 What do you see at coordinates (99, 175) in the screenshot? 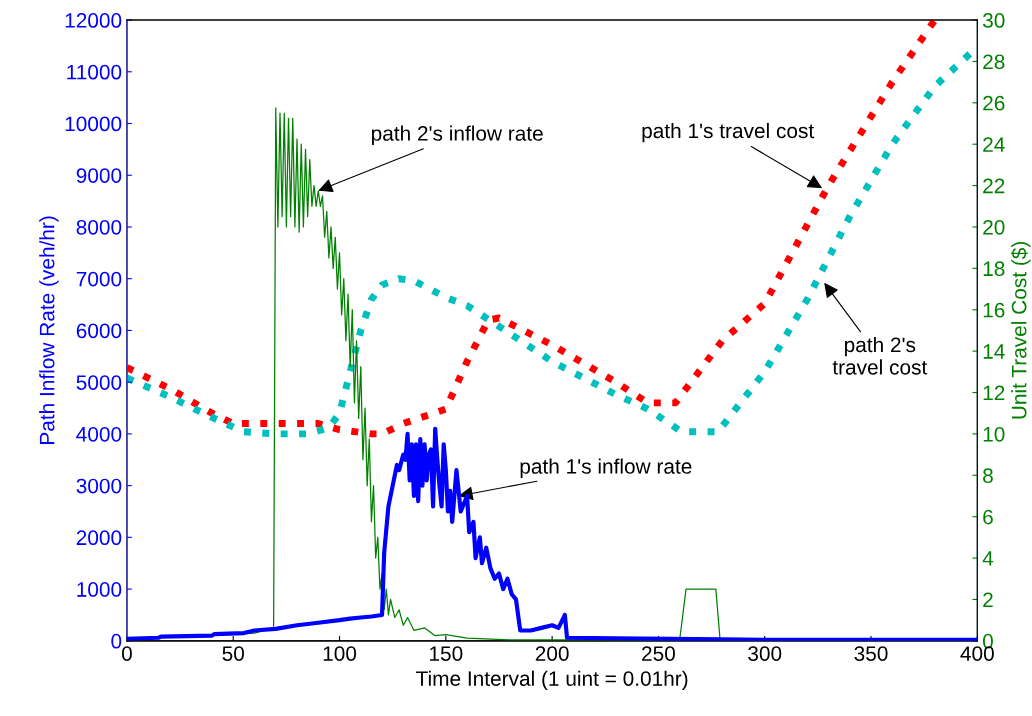
I see `y-tick-label: 9000` at bounding box center [99, 175].